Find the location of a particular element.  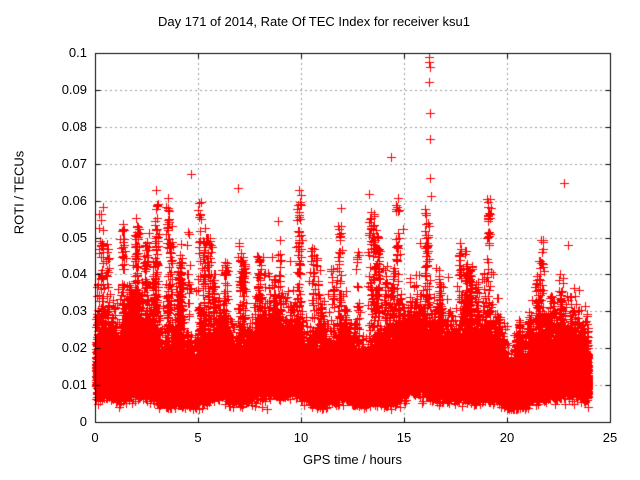

y-tick-label: 0.05 is located at coordinates (74, 237).